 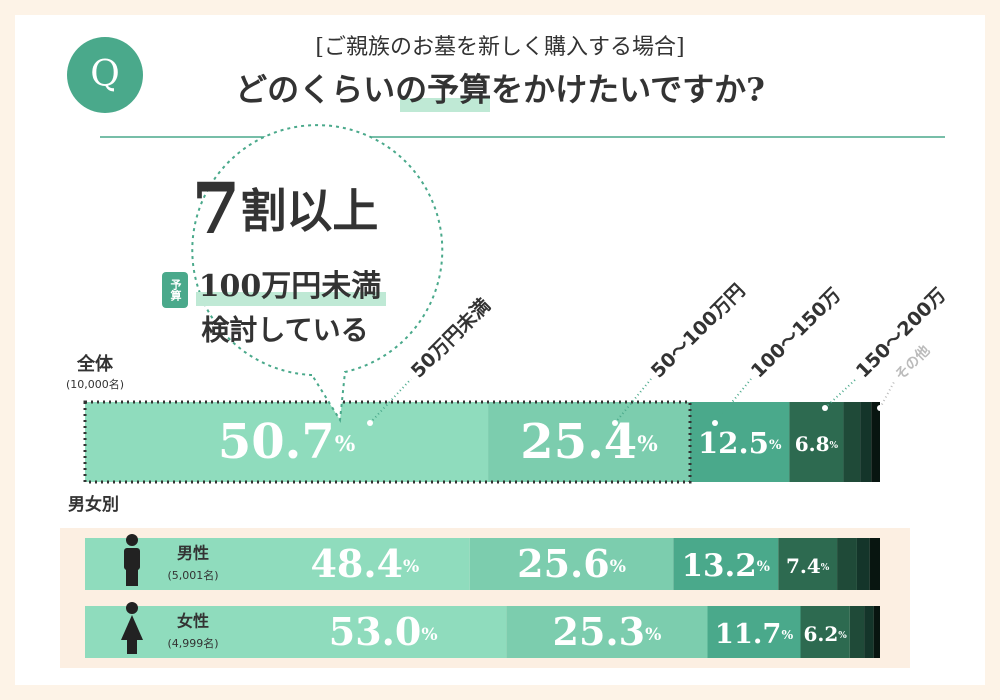 I want to click on value-label: 48.4%, so click(x=364, y=563).